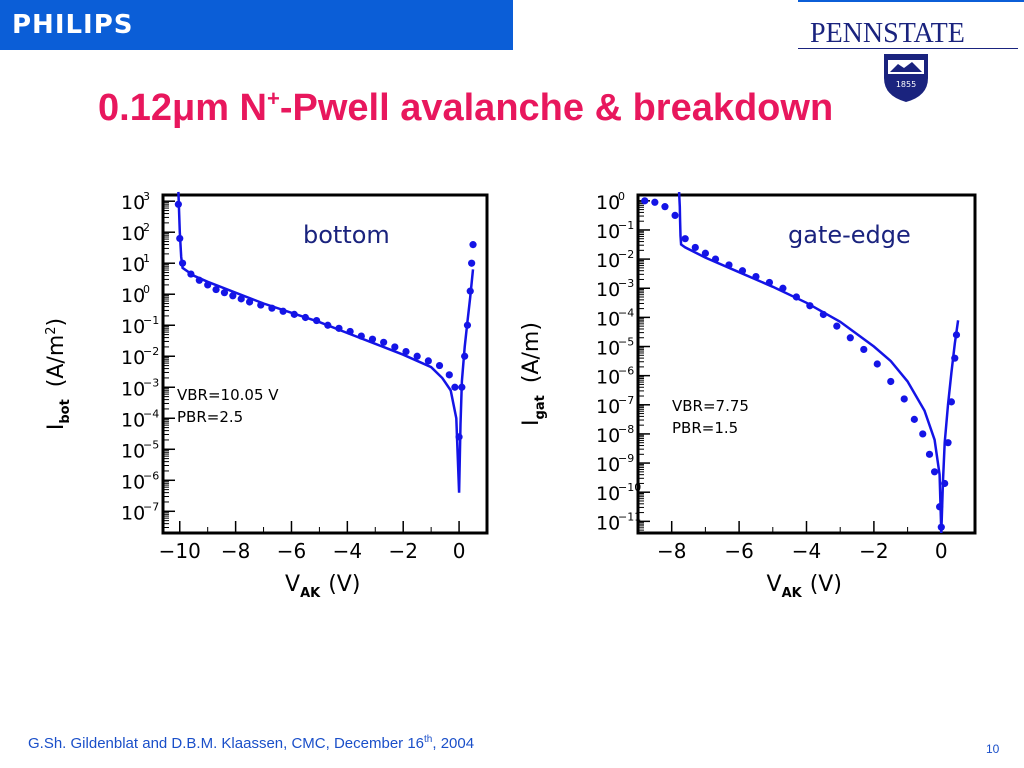 This screenshot has width=1024, height=768. I want to click on chart-annotation: bottom, so click(346, 235).